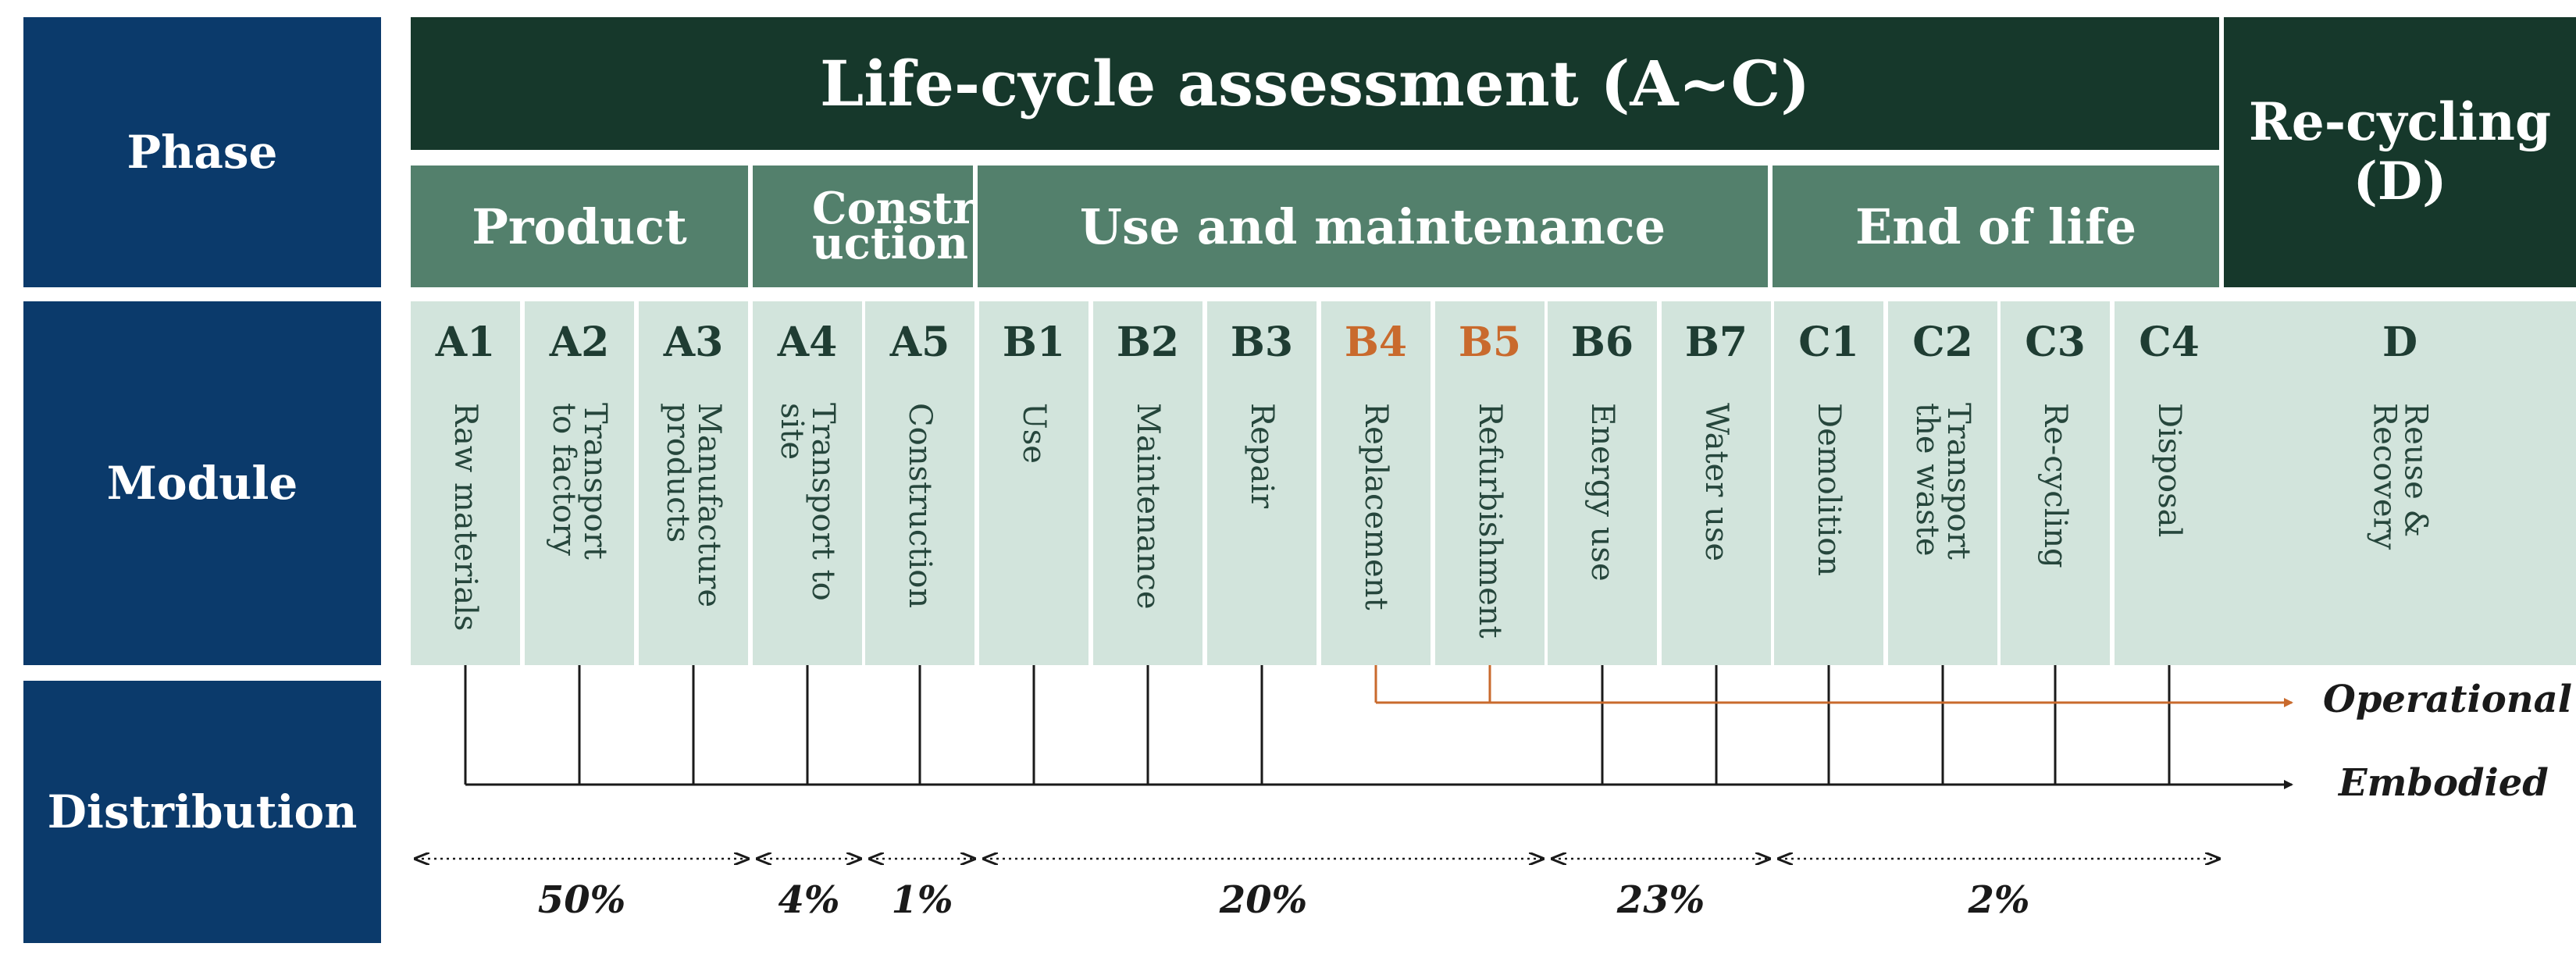 This screenshot has width=2576, height=961. Describe the element at coordinates (466, 343) in the screenshot. I see `module-code: A1` at that location.